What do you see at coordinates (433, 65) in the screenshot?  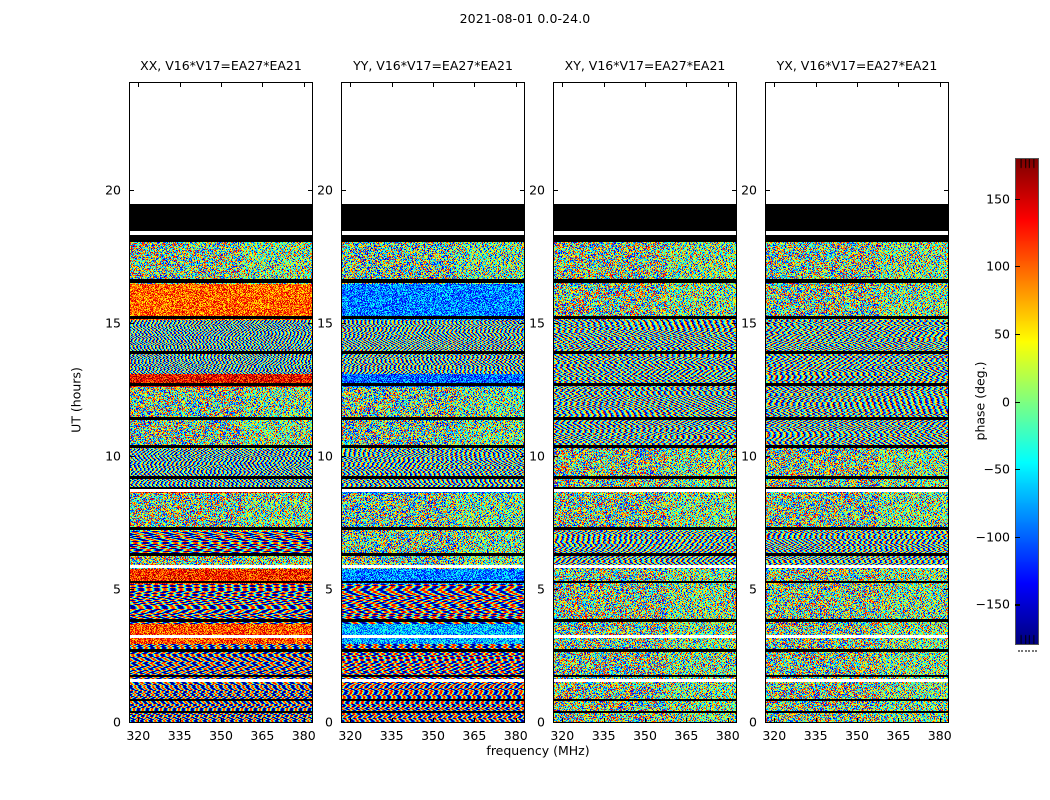 I see `panel-title-yy: YY, V16*V17=EA27*EA21` at bounding box center [433, 65].